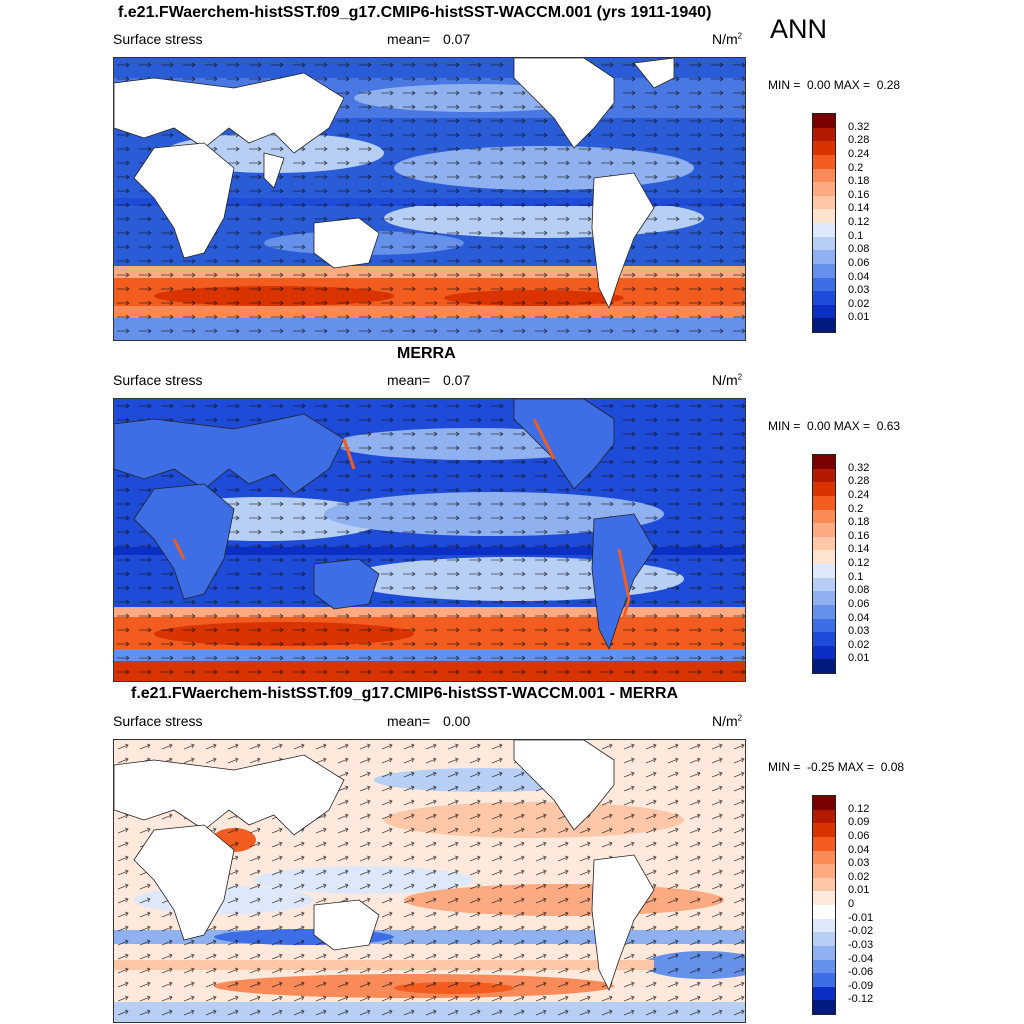 The height and width of the screenshot is (1024, 1024). Describe the element at coordinates (834, 85) in the screenshot. I see `minmax-readout: MIN = 0.00 MAX = 0.28` at that location.